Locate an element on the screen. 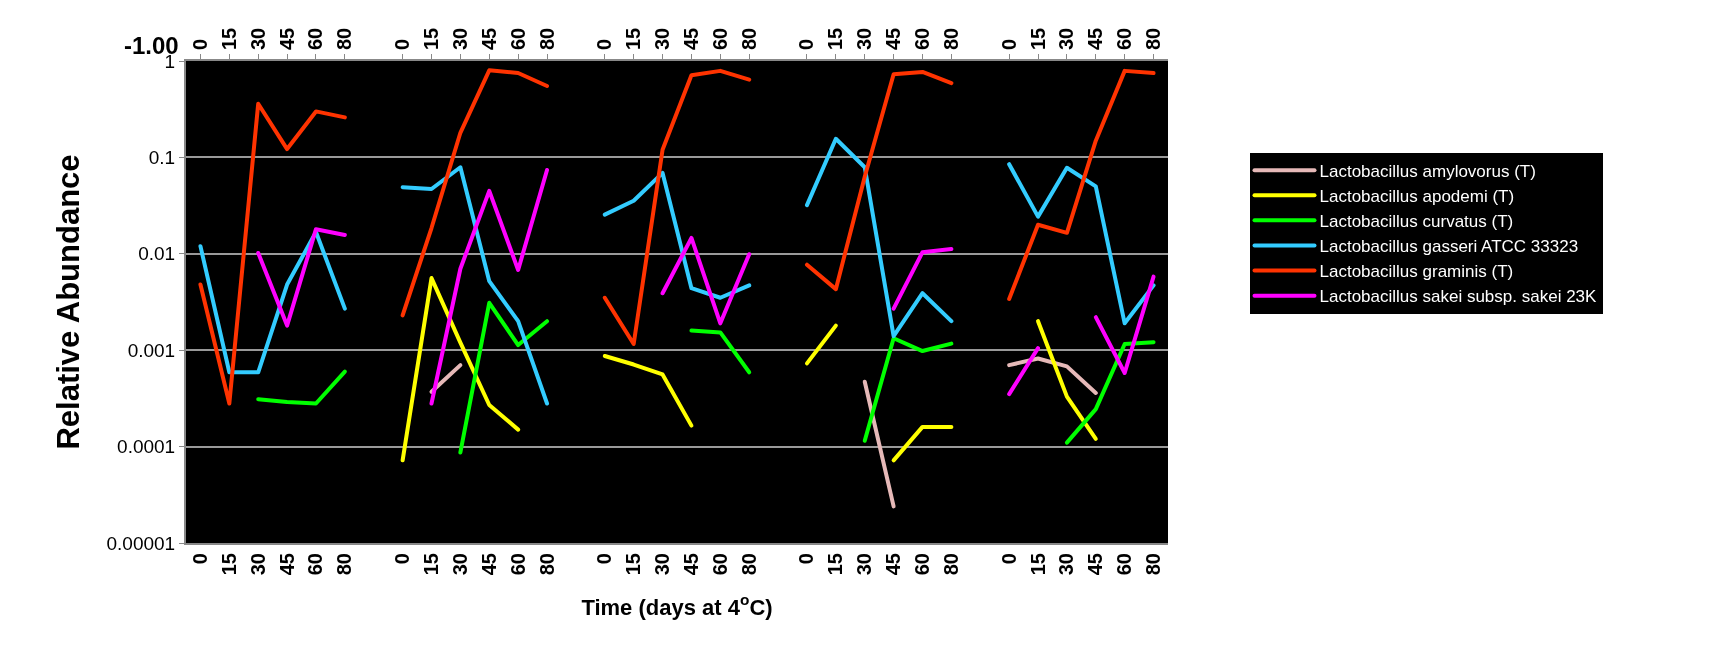 This screenshot has width=1729, height=671. legend-label: Lactobacillus gasseri ATCC 33323 is located at coordinates (1449, 247).